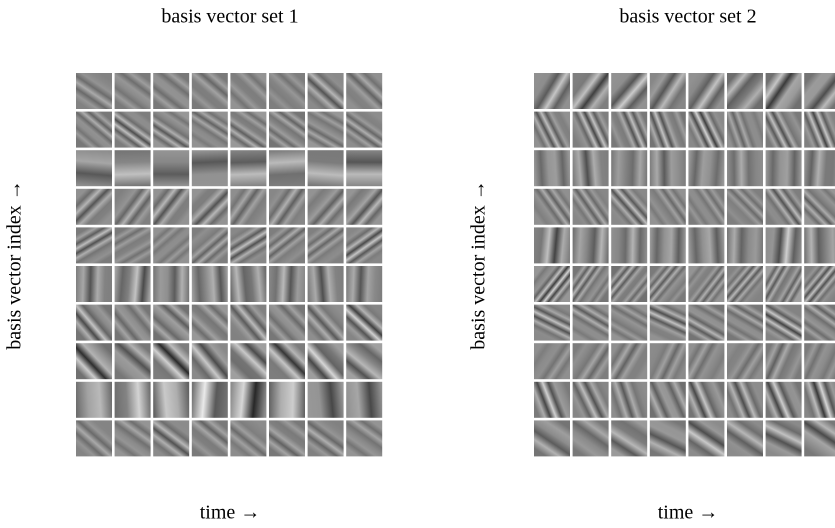 The width and height of the screenshot is (835, 528). Describe the element at coordinates (229, 17) in the screenshot. I see `panel-title: basis vector set 1` at that location.